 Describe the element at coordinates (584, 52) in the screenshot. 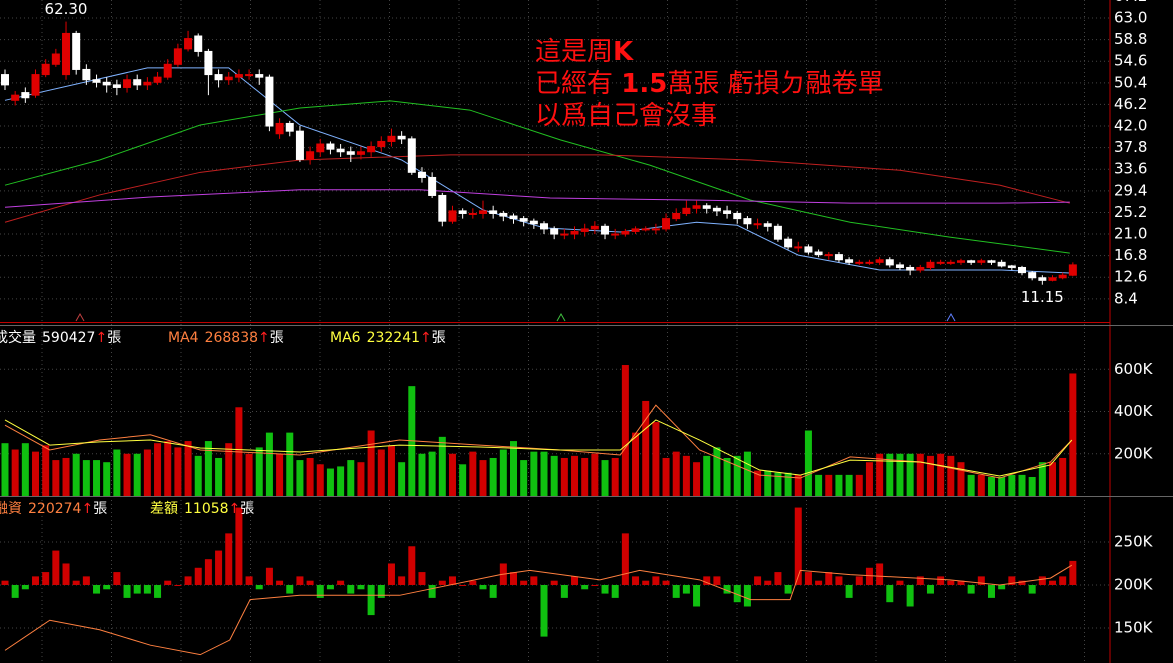

I see `annotation: 這是周K` at that location.